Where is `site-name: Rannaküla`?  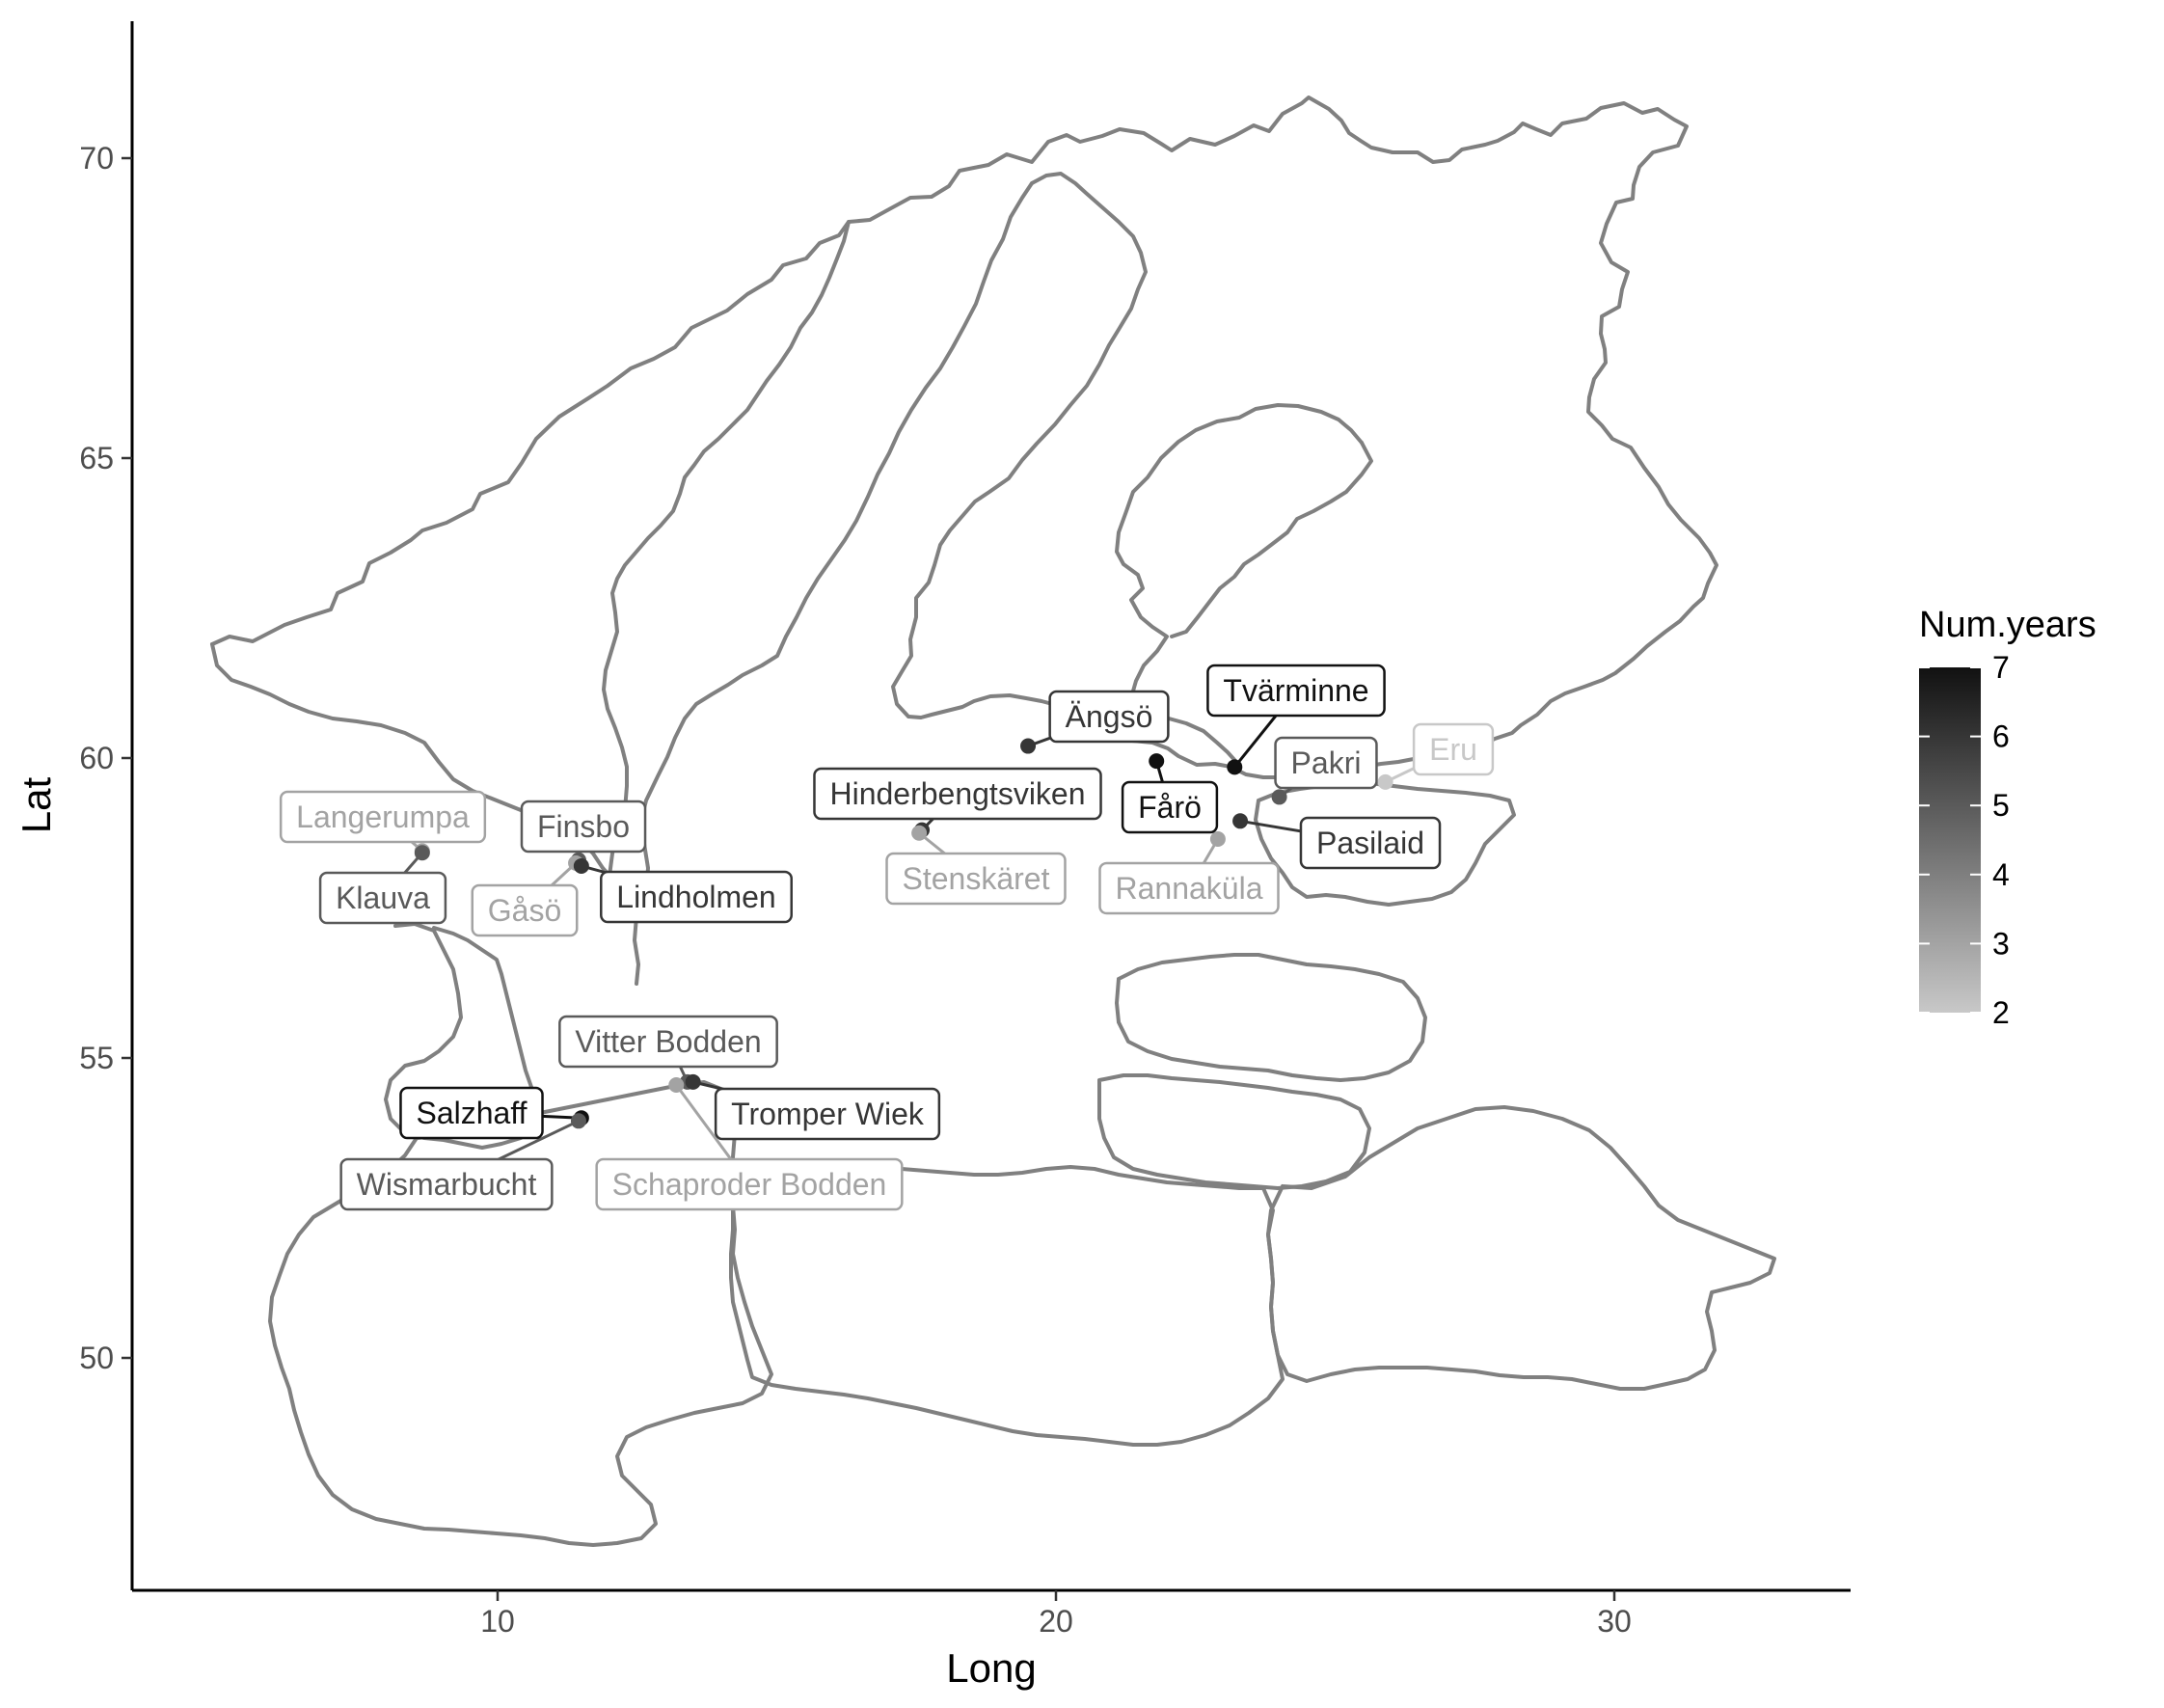
site-name: Rannaküla is located at coordinates (1189, 888).